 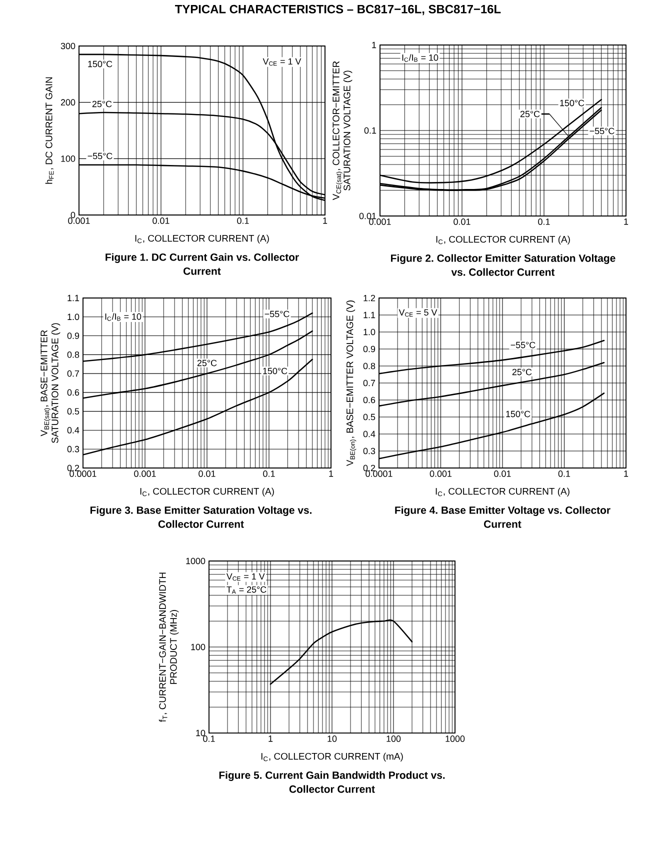 I want to click on x-tick-label: 10, so click(x=332, y=739).